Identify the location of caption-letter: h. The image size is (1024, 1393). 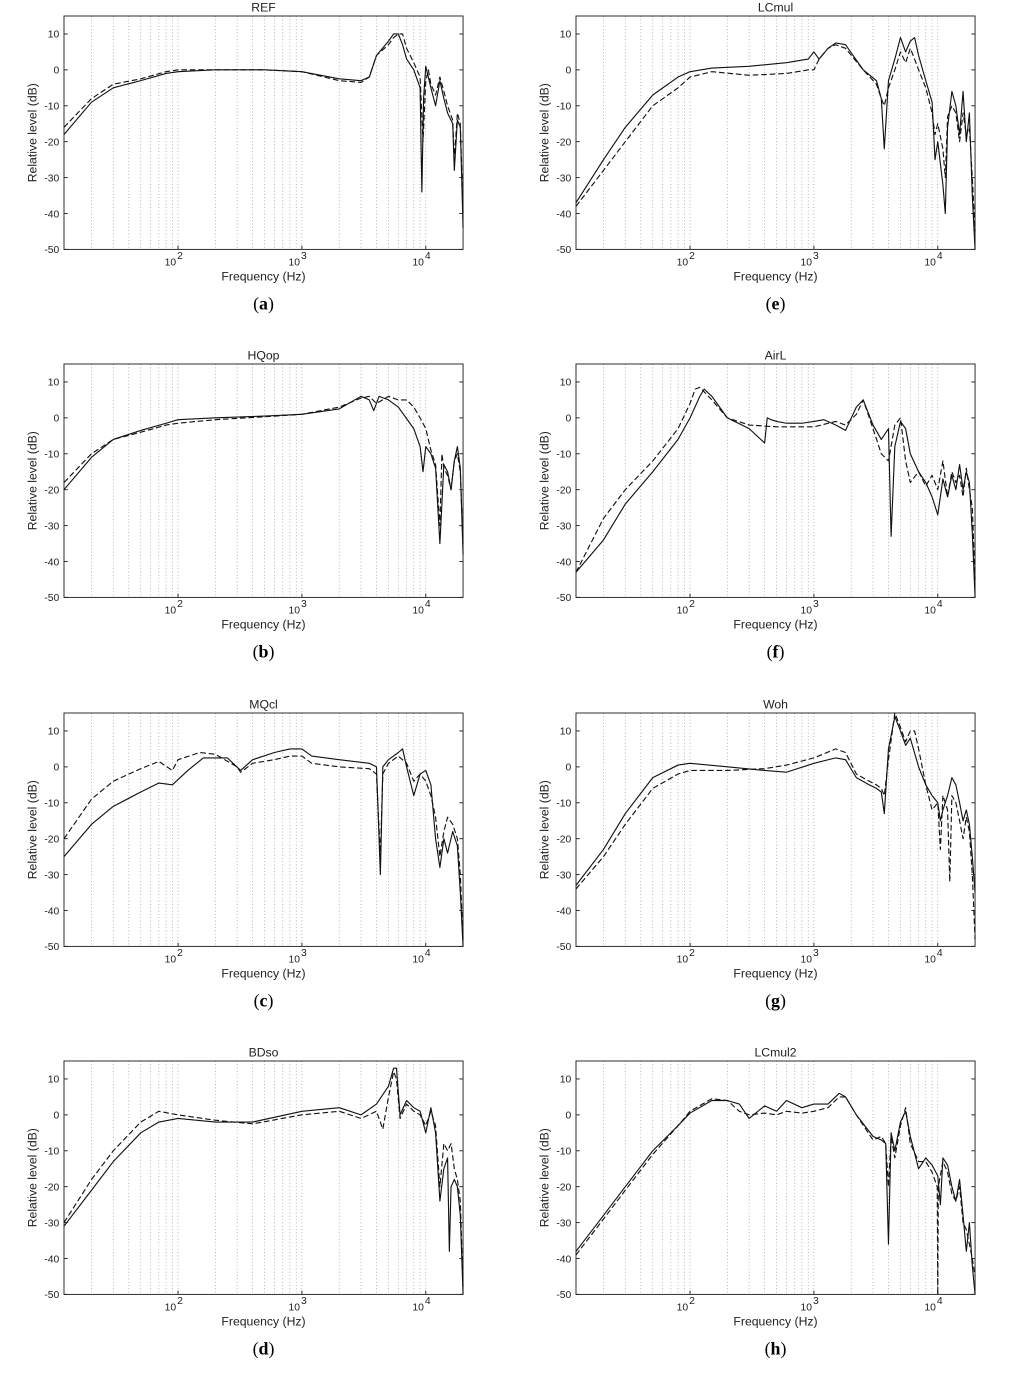
(776, 1349).